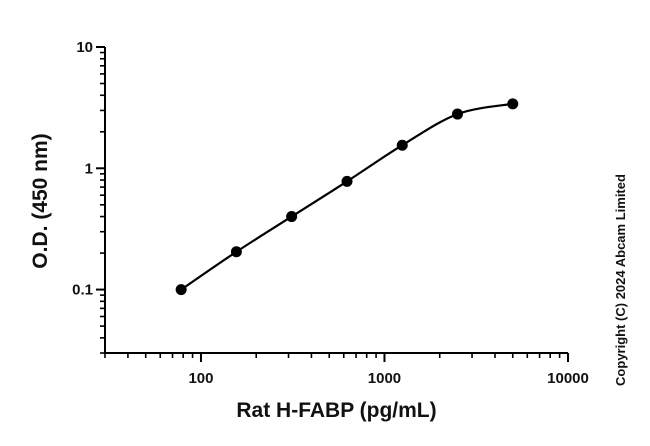  Describe the element at coordinates (568, 378) in the screenshot. I see `x-tick-label: 10000` at that location.